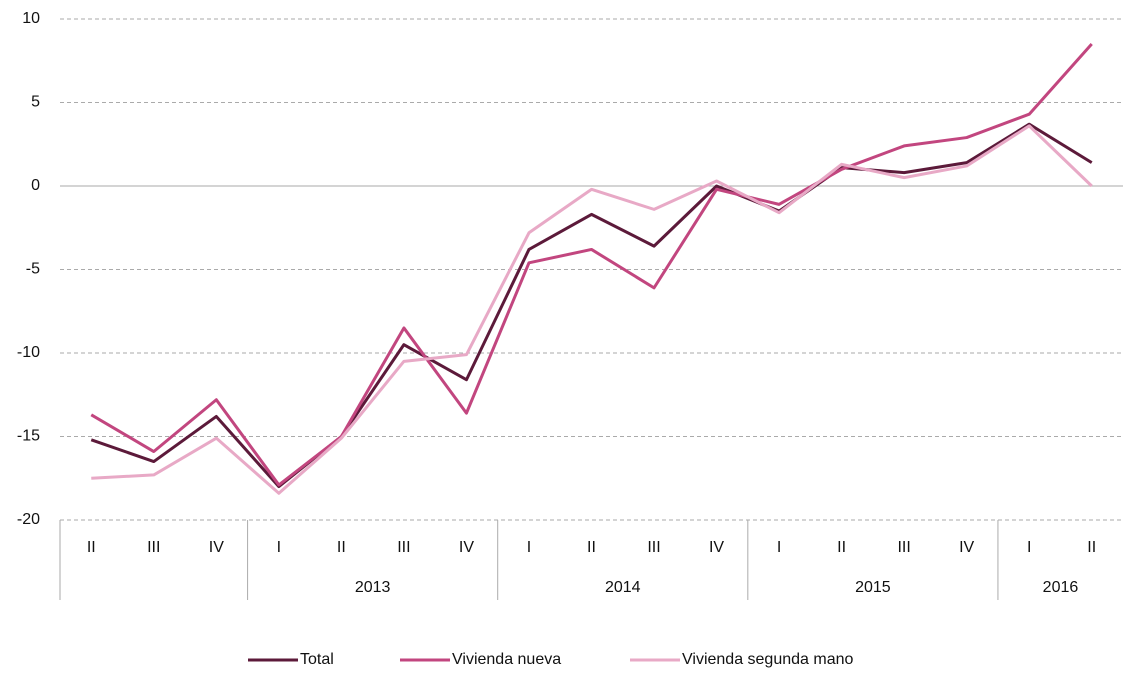  Describe the element at coordinates (31, 18) in the screenshot. I see `y-tick-label: 10` at that location.